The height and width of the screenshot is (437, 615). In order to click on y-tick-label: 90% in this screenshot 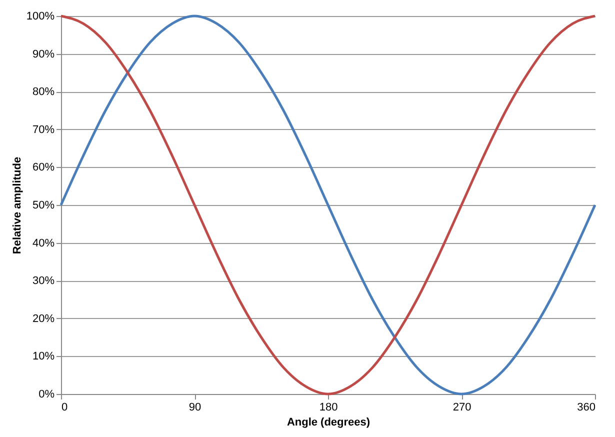, I will do `click(43, 54)`.